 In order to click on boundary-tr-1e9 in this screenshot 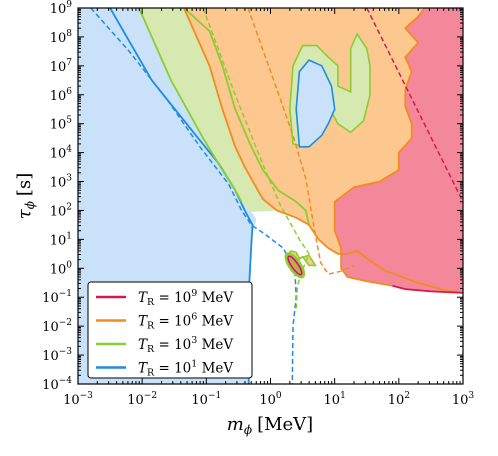, I will do `click(427, 289)`.